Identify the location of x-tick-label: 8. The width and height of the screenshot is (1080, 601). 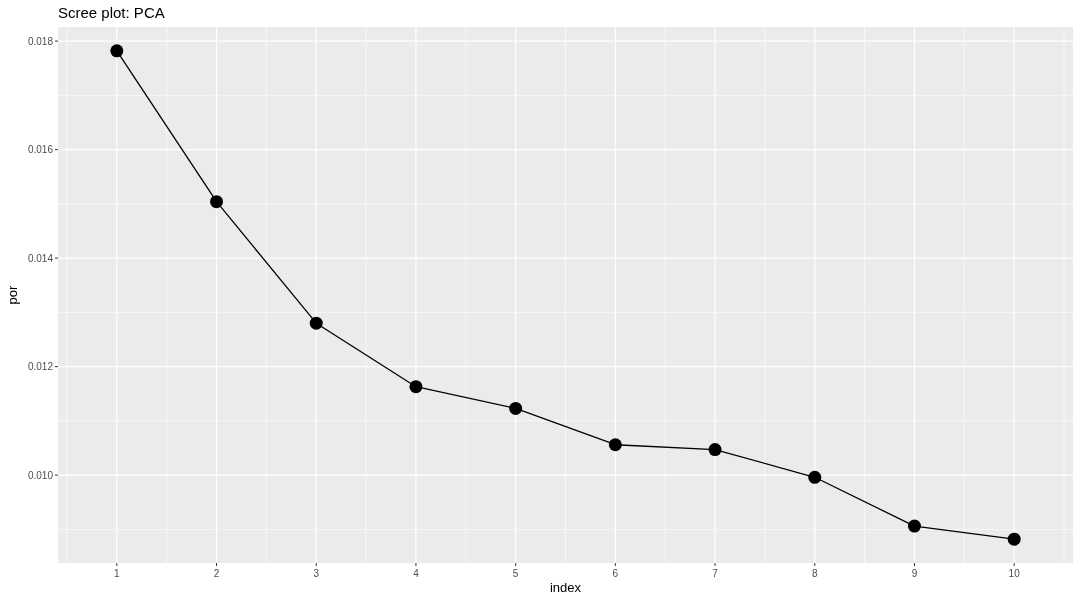
(814, 573).